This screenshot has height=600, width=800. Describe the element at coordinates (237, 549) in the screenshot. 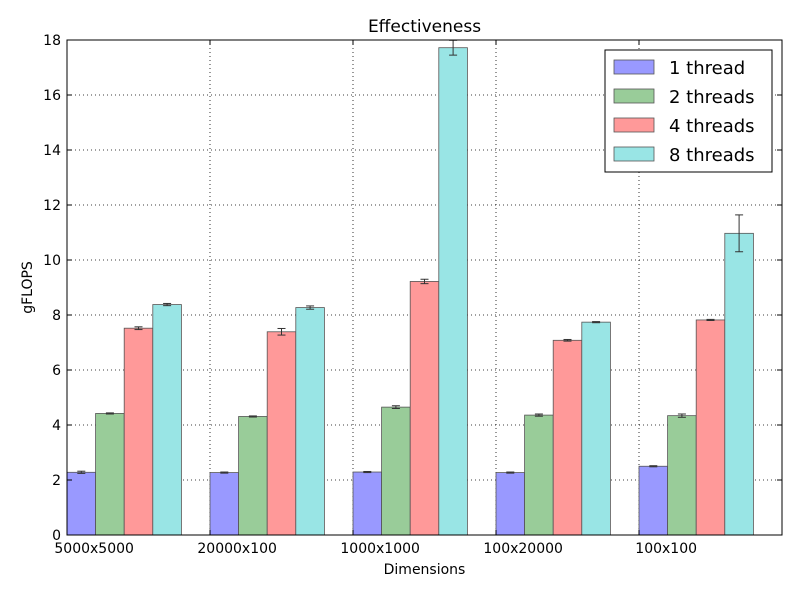

I see `x-tick-label: 20000x100` at that location.